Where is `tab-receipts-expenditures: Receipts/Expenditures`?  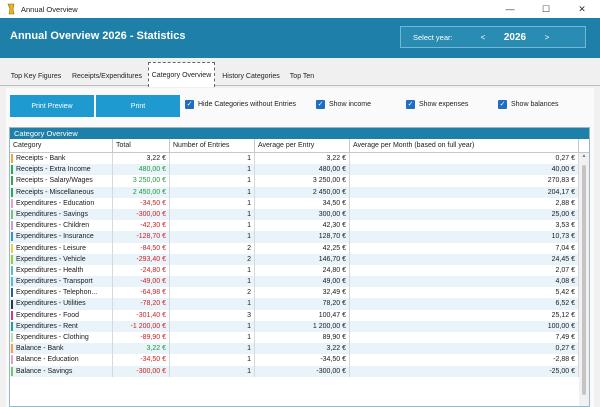 tab-receipts-expenditures: Receipts/Expenditures is located at coordinates (107, 76).